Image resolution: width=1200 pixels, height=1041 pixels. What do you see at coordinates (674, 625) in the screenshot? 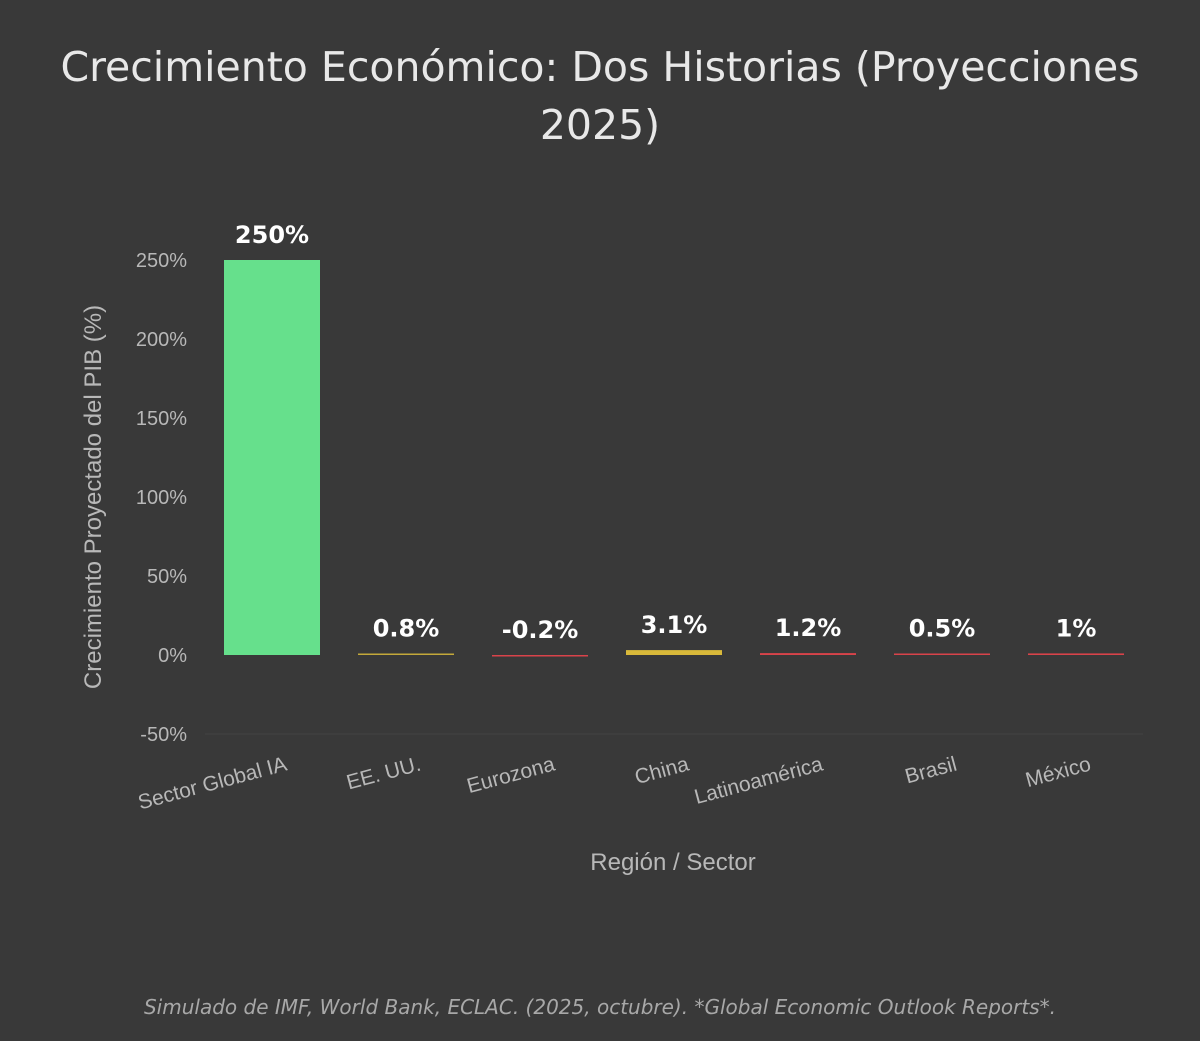
I see `bar-data-label: 3.1%` at bounding box center [674, 625].